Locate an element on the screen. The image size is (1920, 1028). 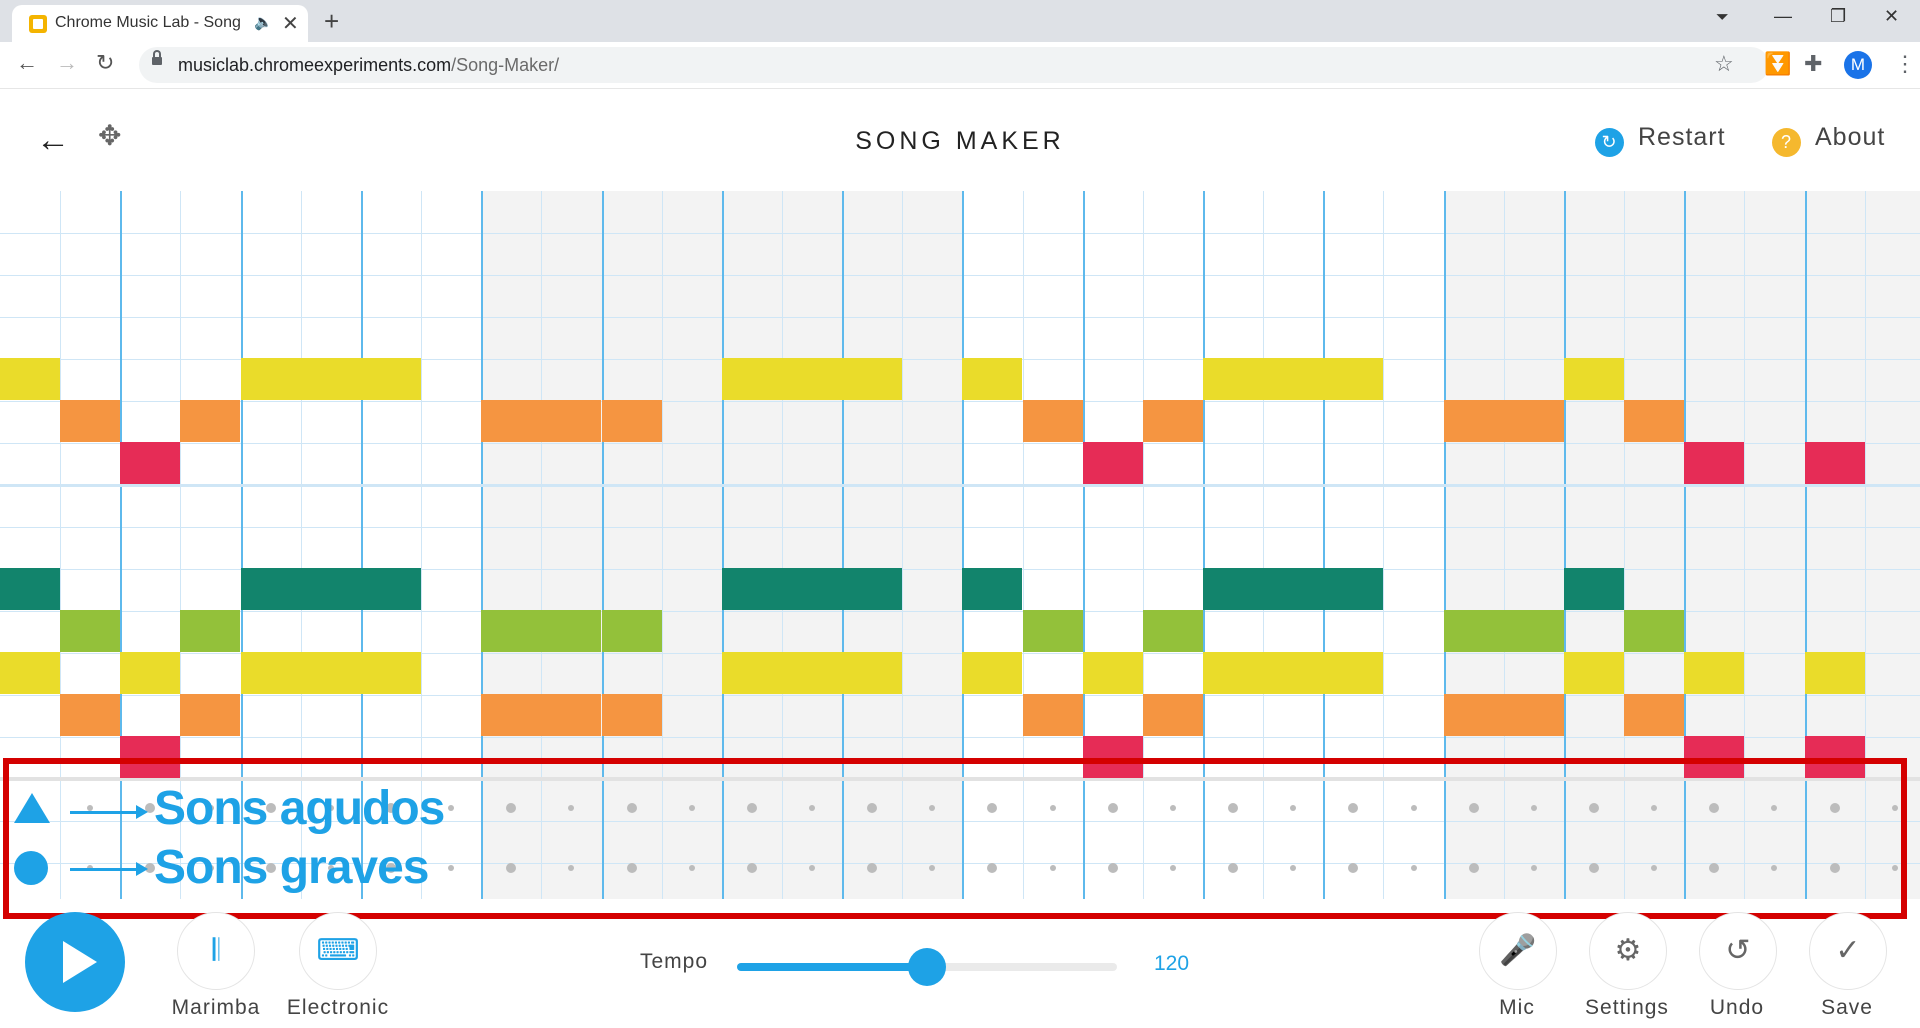
menu-kebab-icon: ⋮ is located at coordinates (1905, 63).